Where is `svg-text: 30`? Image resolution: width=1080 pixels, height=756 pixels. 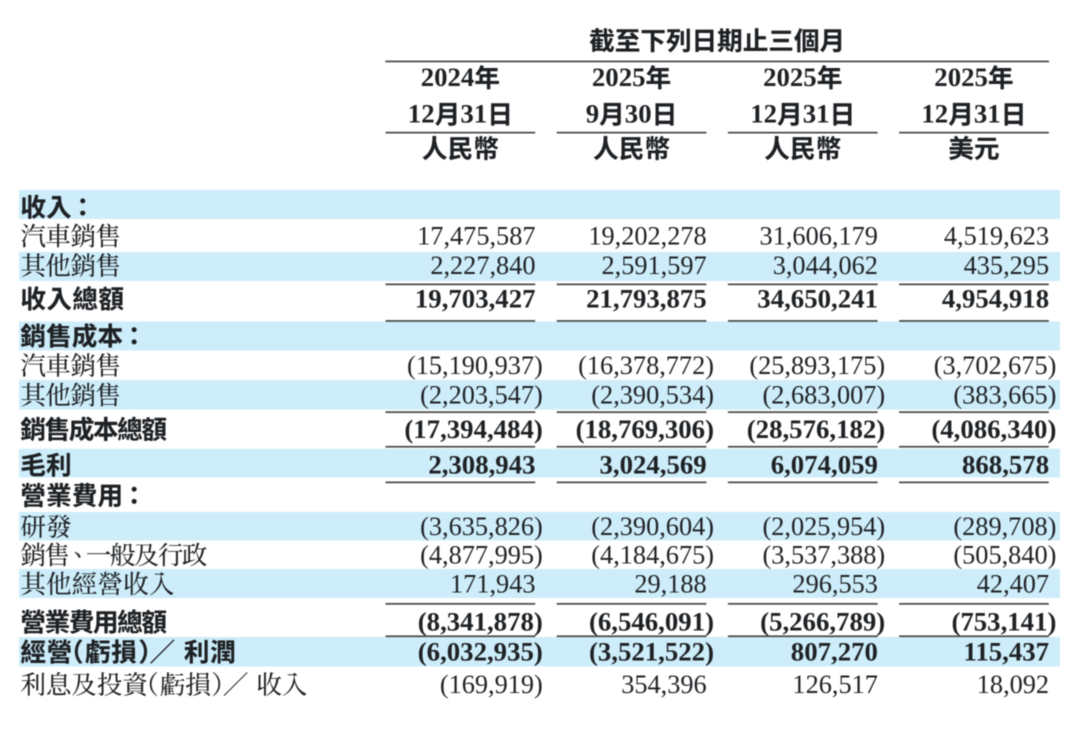
svg-text: 30 is located at coordinates (638, 114).